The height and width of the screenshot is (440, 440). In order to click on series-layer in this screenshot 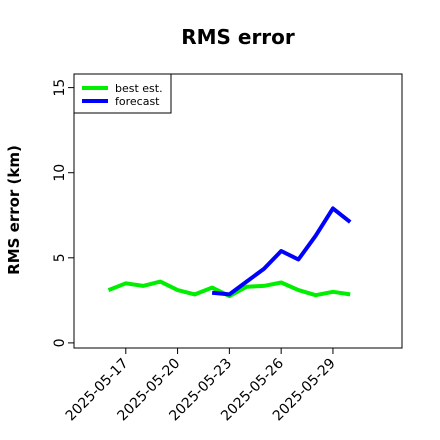, I will do `click(229, 252)`.